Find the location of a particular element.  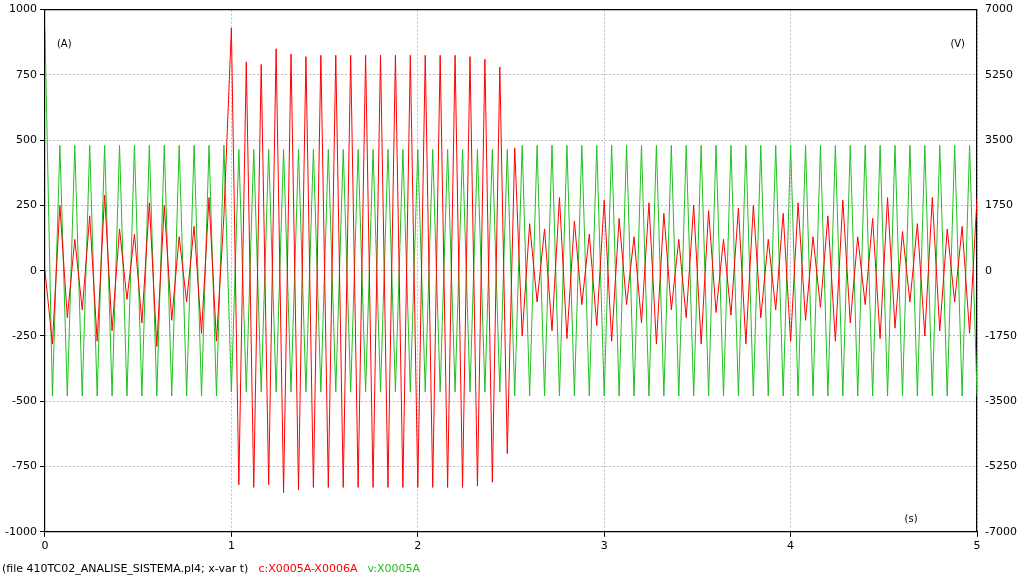

y2-tick-label: 3500 is located at coordinates (999, 140).